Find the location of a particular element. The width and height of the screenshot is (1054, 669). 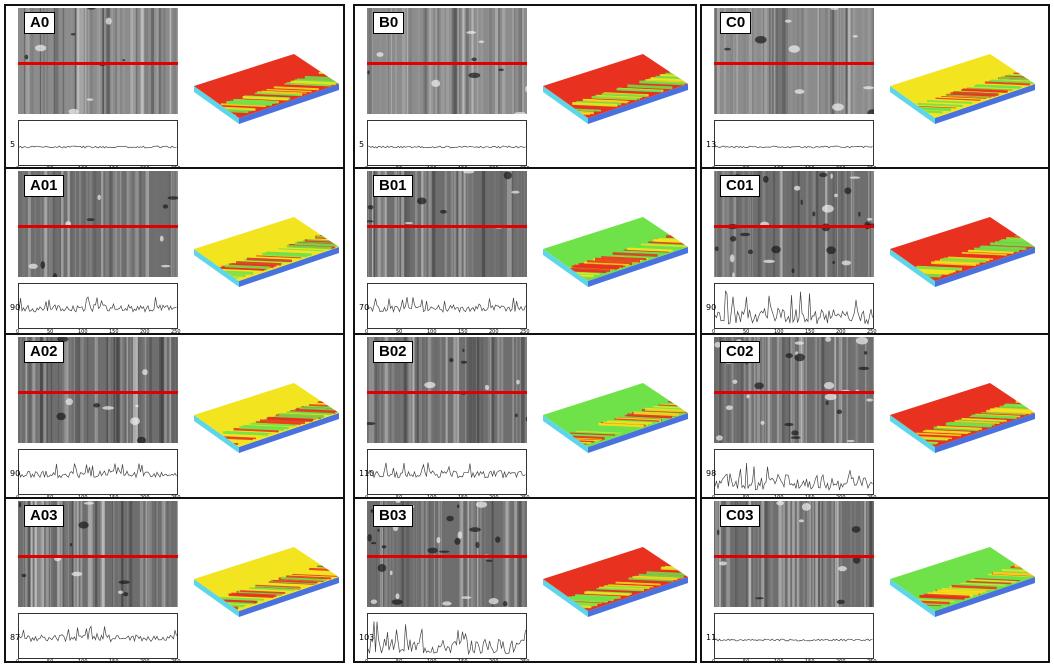

panel-label: B01 is located at coordinates (393, 186).